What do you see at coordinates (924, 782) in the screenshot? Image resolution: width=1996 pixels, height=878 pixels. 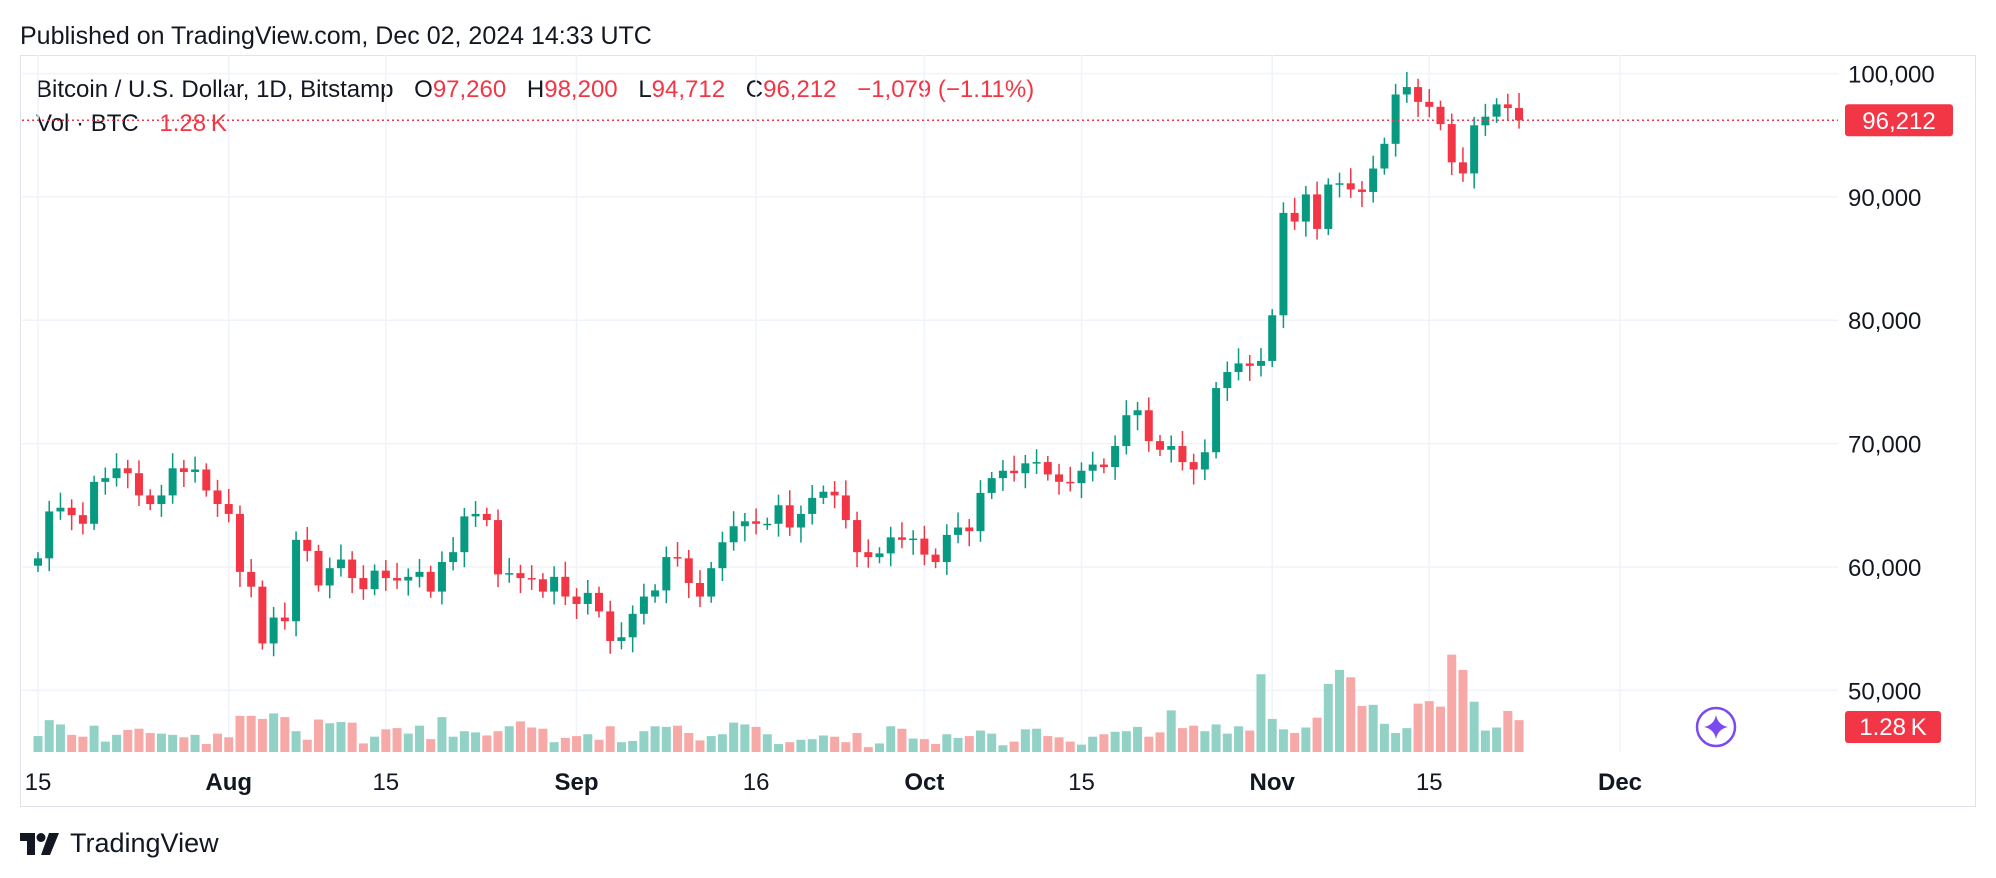 I see `x-tick-label: Oct` at bounding box center [924, 782].